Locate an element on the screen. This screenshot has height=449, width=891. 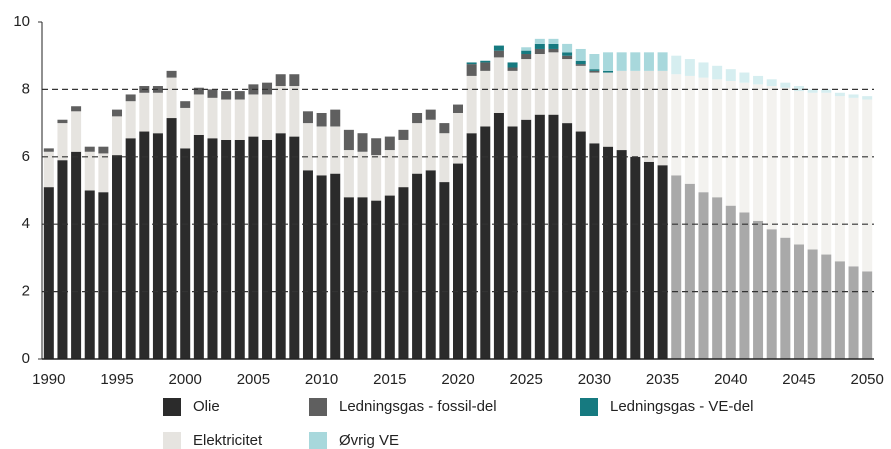
x-tick-label: 1995 is located at coordinates (116, 379).